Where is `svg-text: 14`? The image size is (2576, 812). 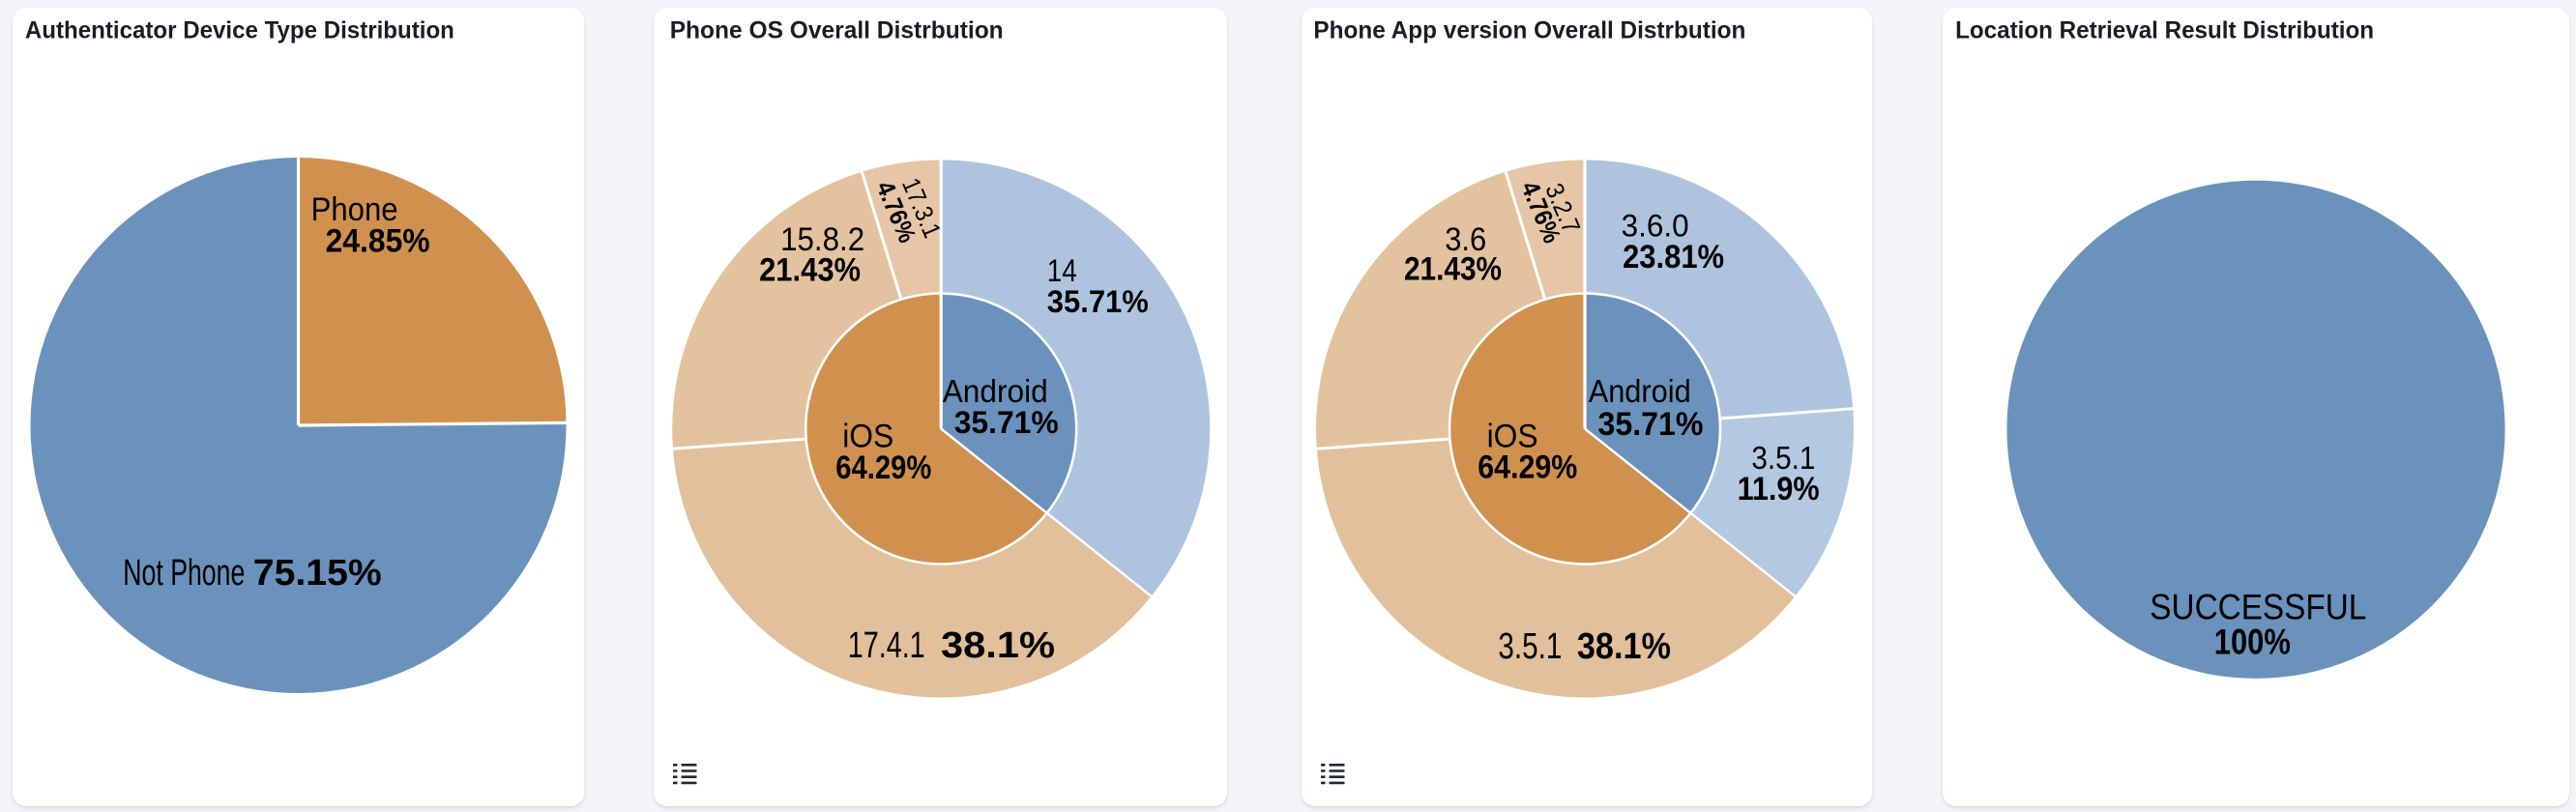 svg-text: 14 is located at coordinates (1062, 270).